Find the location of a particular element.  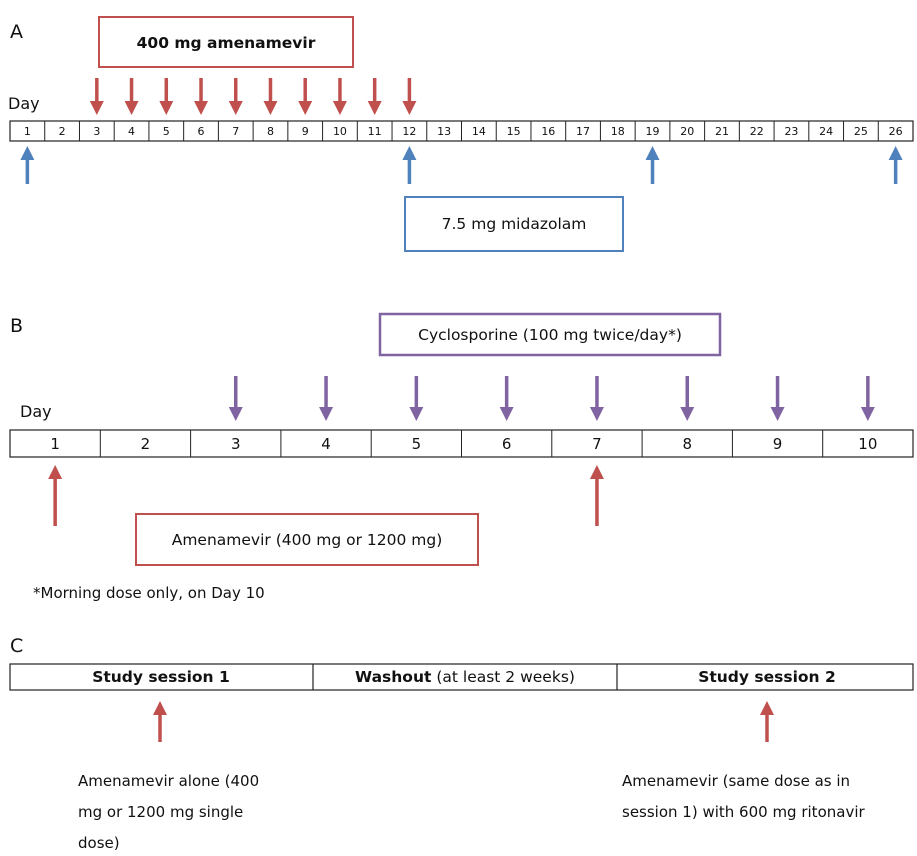

day-cell-a-20: 20 is located at coordinates (687, 131).